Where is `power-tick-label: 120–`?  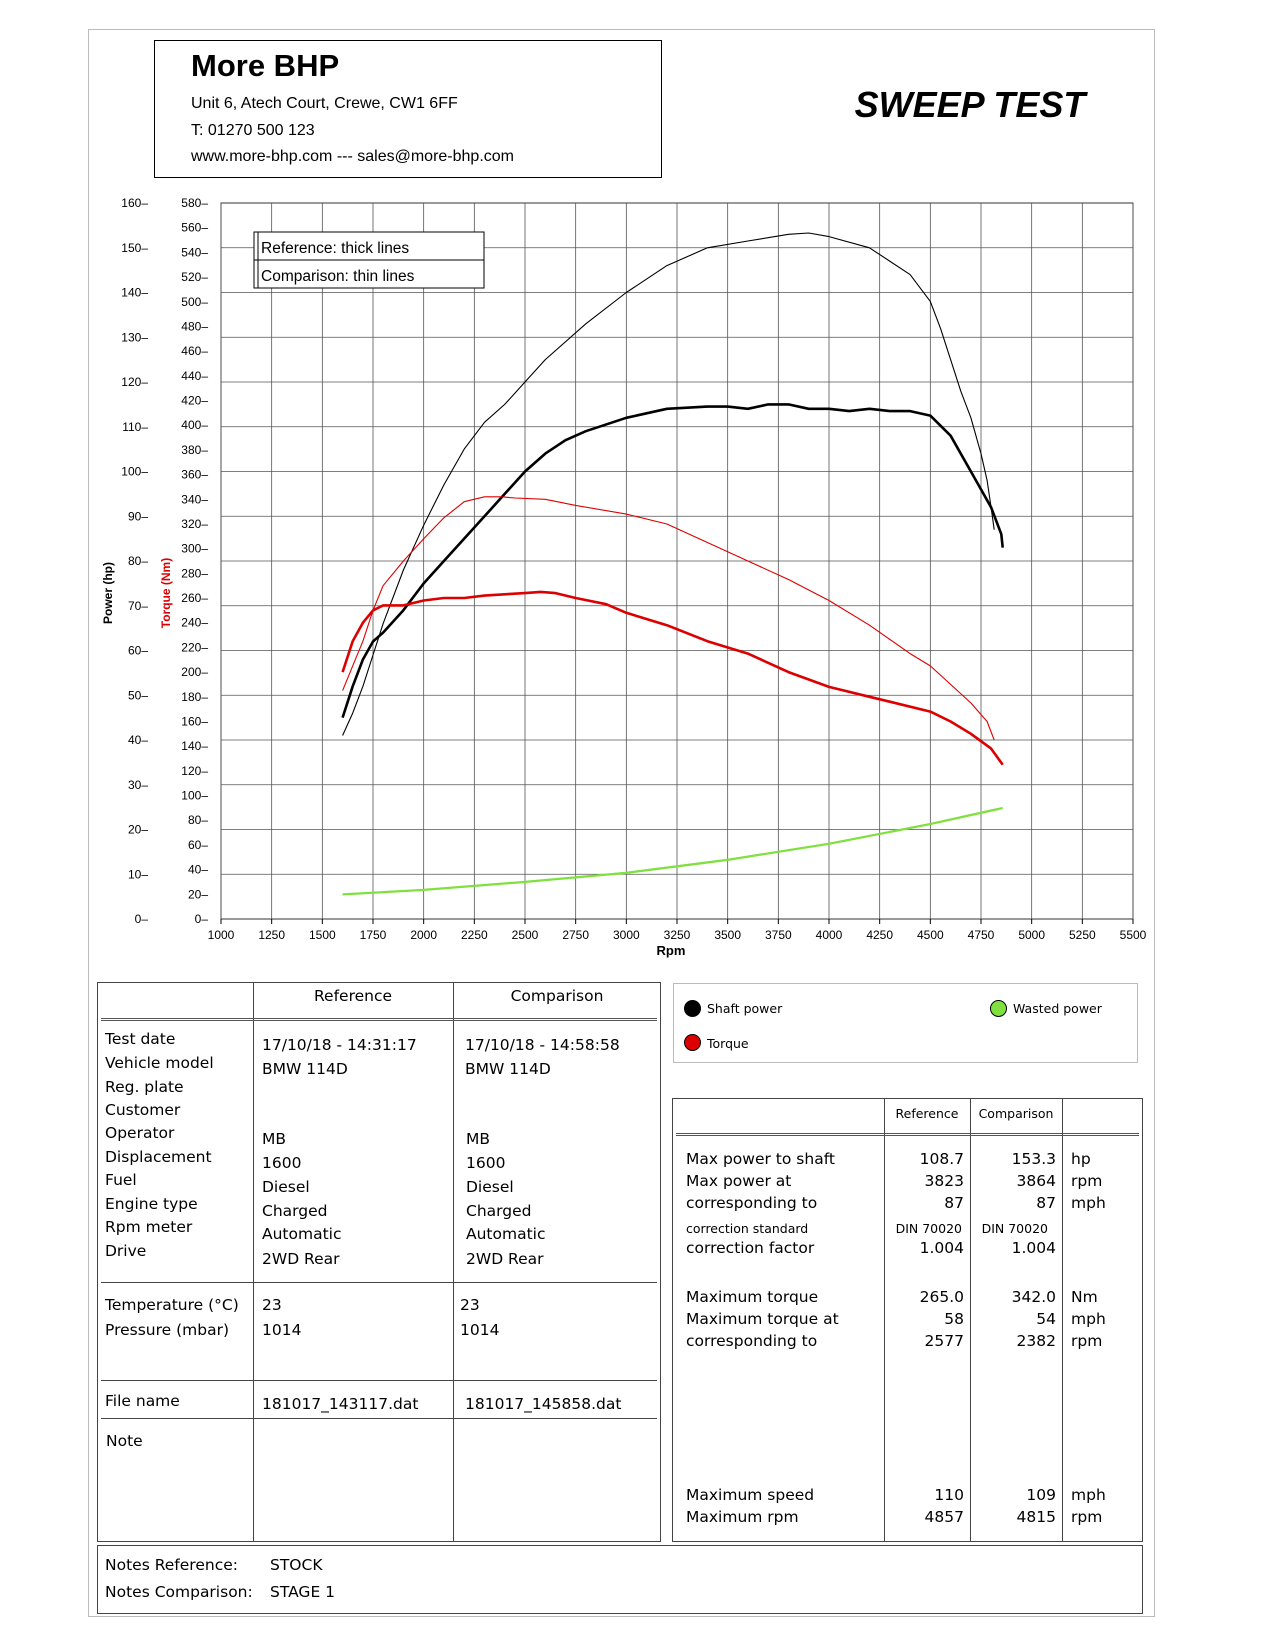 power-tick-label: 120– is located at coordinates (134, 382).